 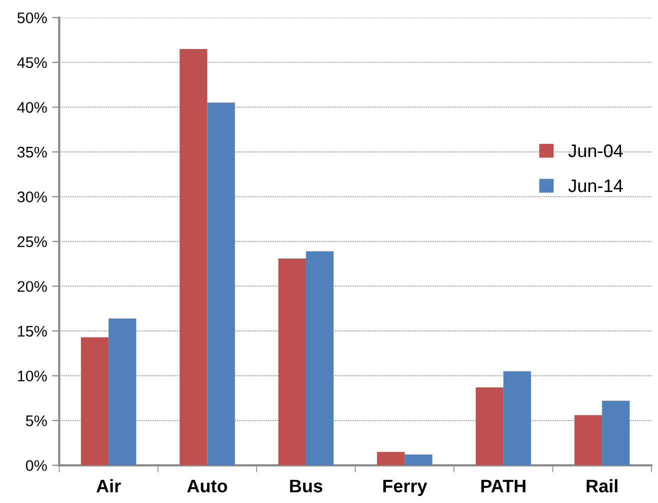 I want to click on y-tick-label: 30%, so click(x=32, y=197).